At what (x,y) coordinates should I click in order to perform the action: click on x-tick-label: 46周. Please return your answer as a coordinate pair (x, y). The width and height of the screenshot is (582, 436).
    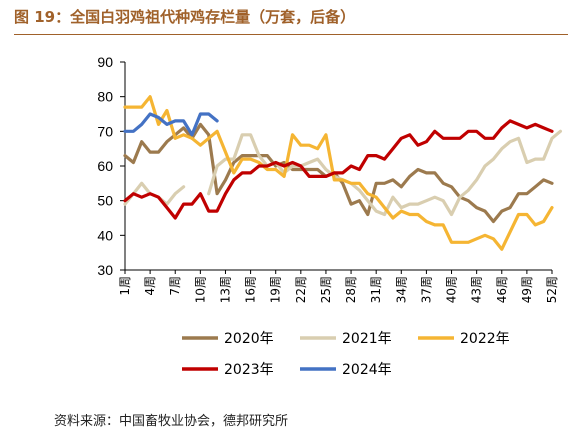
    Looking at the image, I should click on (502, 289).